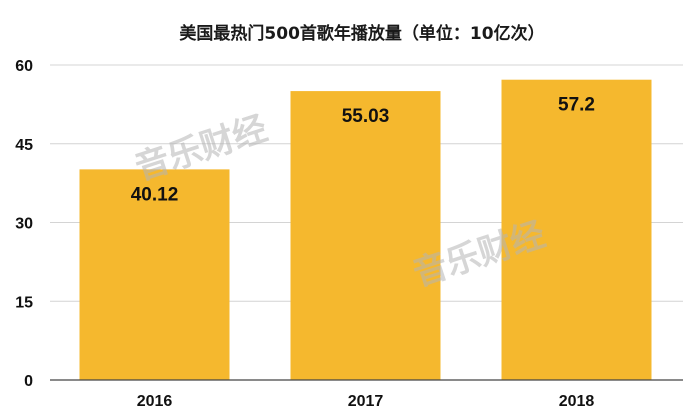 This screenshot has height=418, width=700. Describe the element at coordinates (366, 401) in the screenshot. I see `x-tick-label: 2017` at that location.